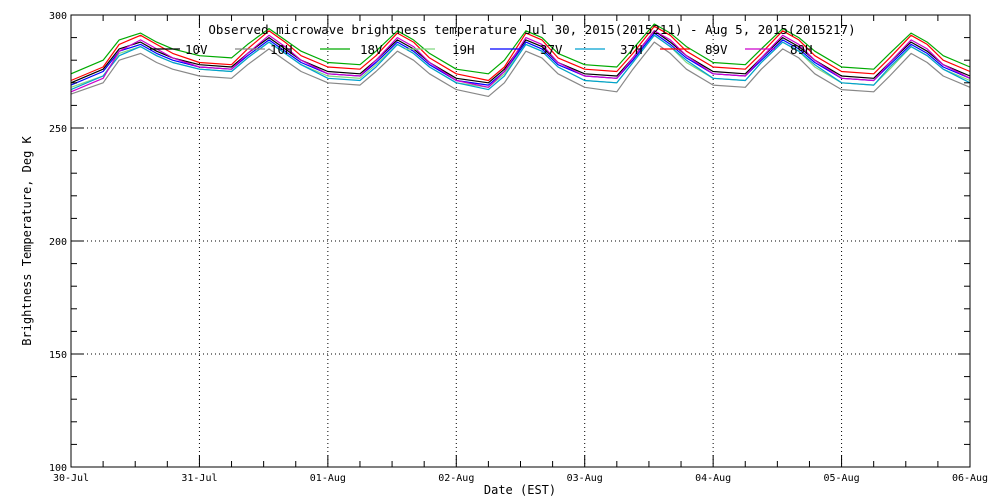 The width and height of the screenshot is (1000, 504). I want to click on series-line-89h, so click(520, 61).